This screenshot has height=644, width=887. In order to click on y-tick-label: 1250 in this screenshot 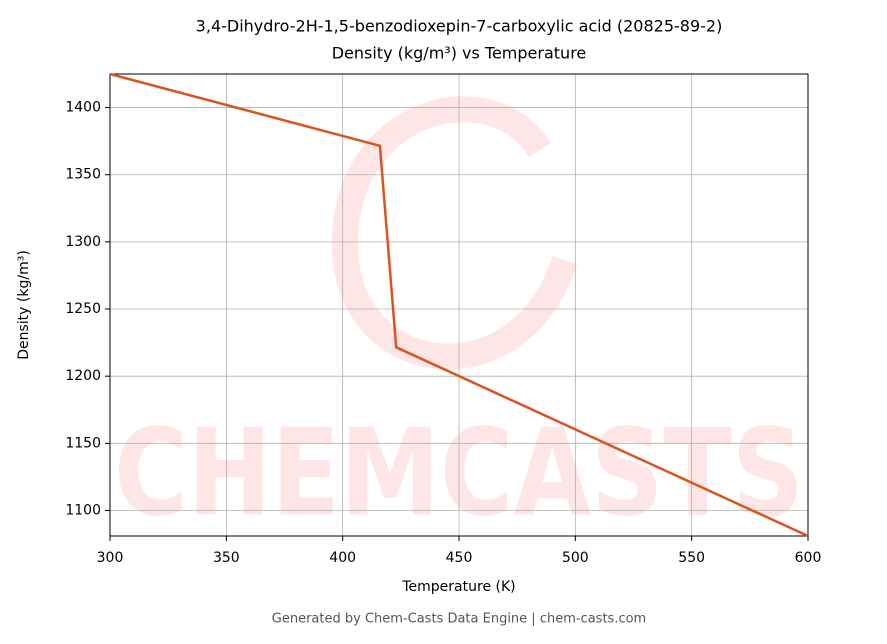, I will do `click(83, 309)`.